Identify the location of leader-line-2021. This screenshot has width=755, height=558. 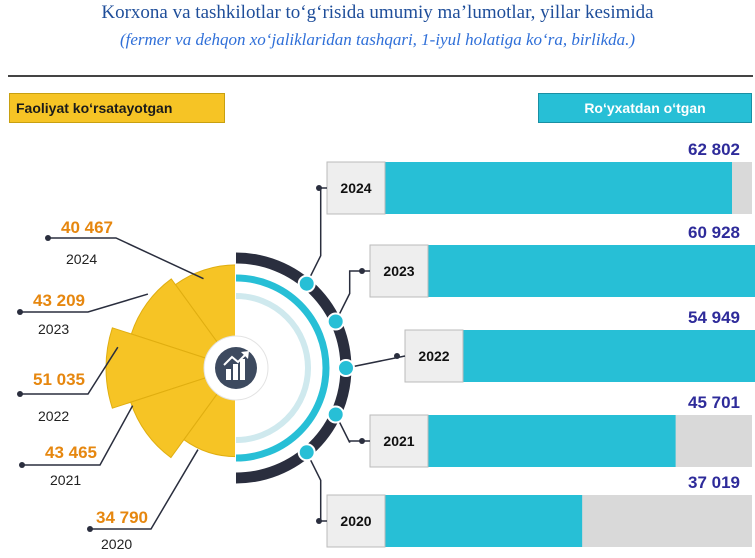
(78, 435).